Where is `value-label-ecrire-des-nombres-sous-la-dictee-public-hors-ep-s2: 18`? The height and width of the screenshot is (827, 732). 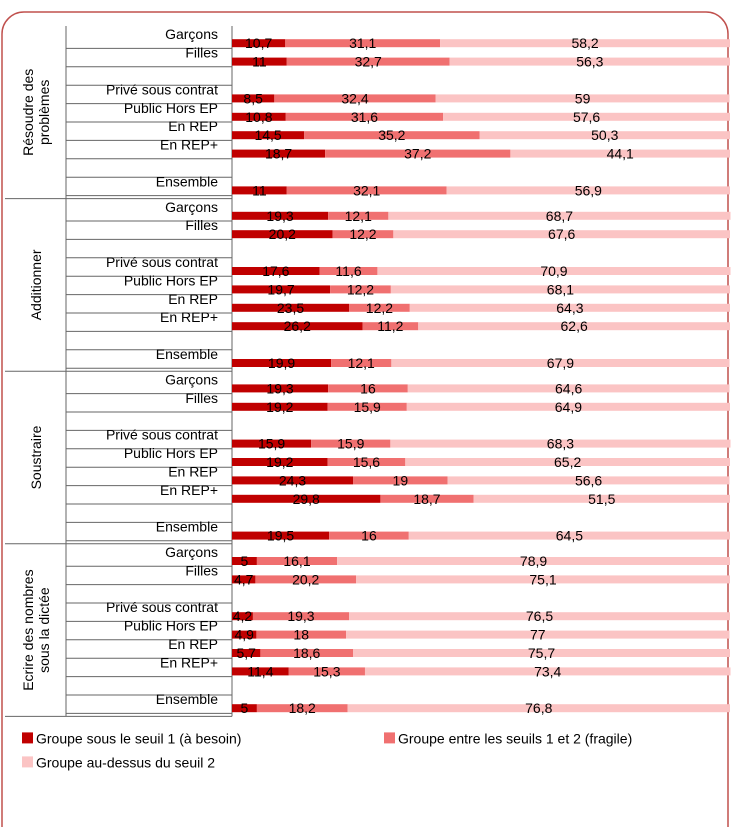 value-label-ecrire-des-nombres-sous-la-dictee-public-hors-ep-s2: 18 is located at coordinates (301, 635).